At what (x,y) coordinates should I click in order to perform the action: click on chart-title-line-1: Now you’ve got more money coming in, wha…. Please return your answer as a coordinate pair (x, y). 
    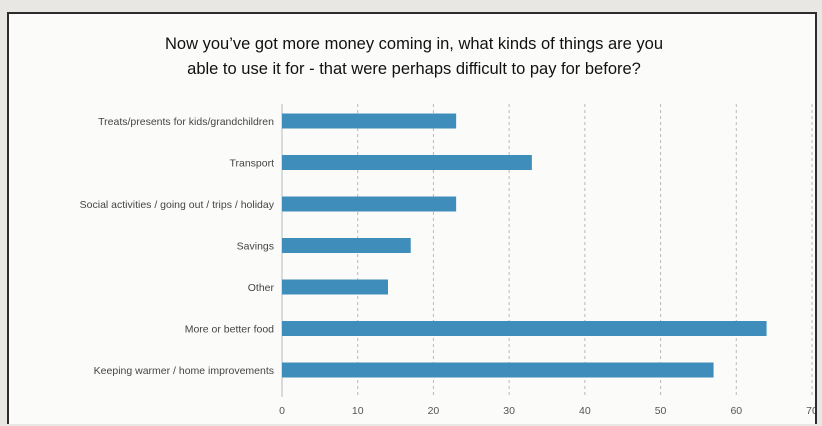
    Looking at the image, I should click on (414, 44).